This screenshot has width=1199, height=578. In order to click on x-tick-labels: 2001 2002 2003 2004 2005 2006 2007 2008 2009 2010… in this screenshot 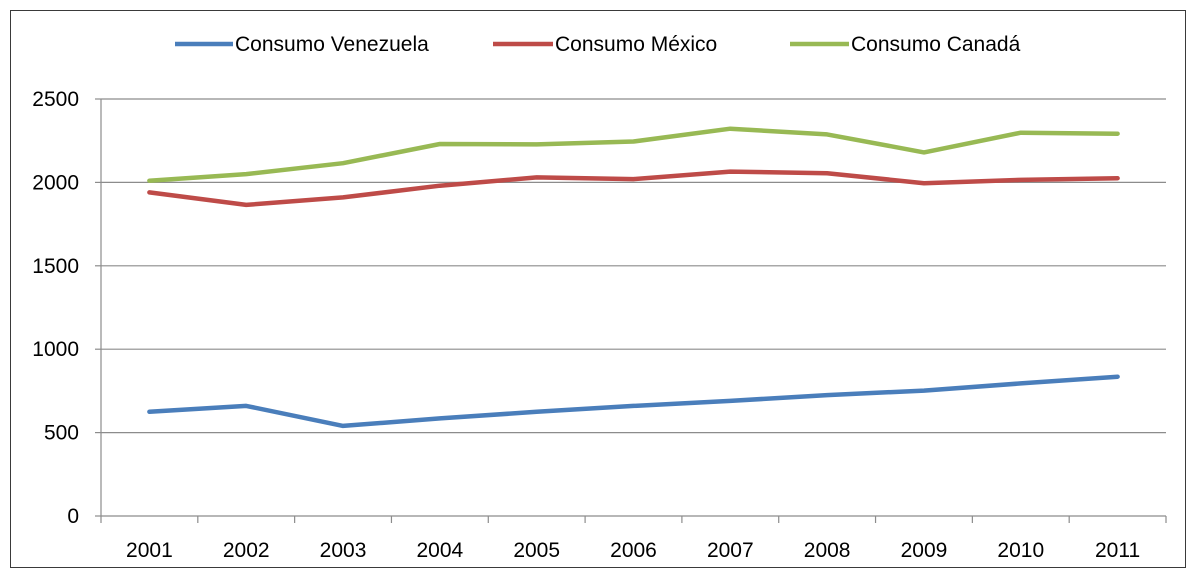, I will do `click(633, 550)`.